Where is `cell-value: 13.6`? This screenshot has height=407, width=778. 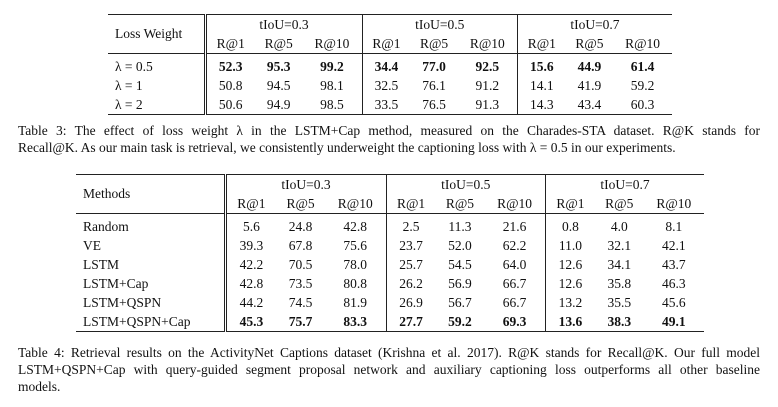 cell-value: 13.6 is located at coordinates (570, 322).